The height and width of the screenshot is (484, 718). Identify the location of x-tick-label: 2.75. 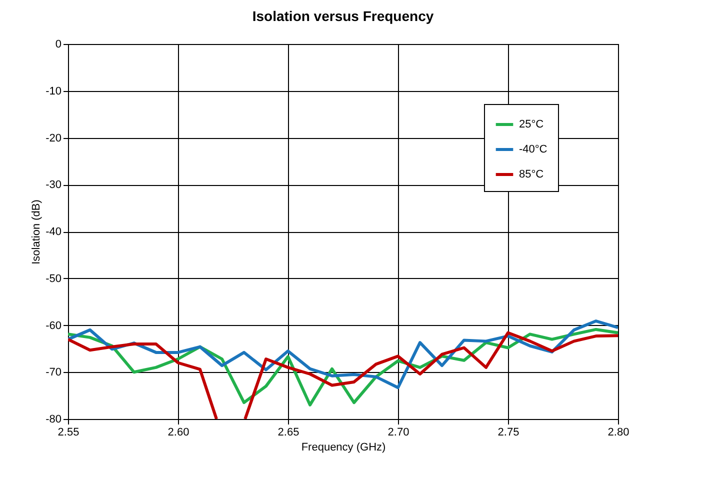
(509, 432).